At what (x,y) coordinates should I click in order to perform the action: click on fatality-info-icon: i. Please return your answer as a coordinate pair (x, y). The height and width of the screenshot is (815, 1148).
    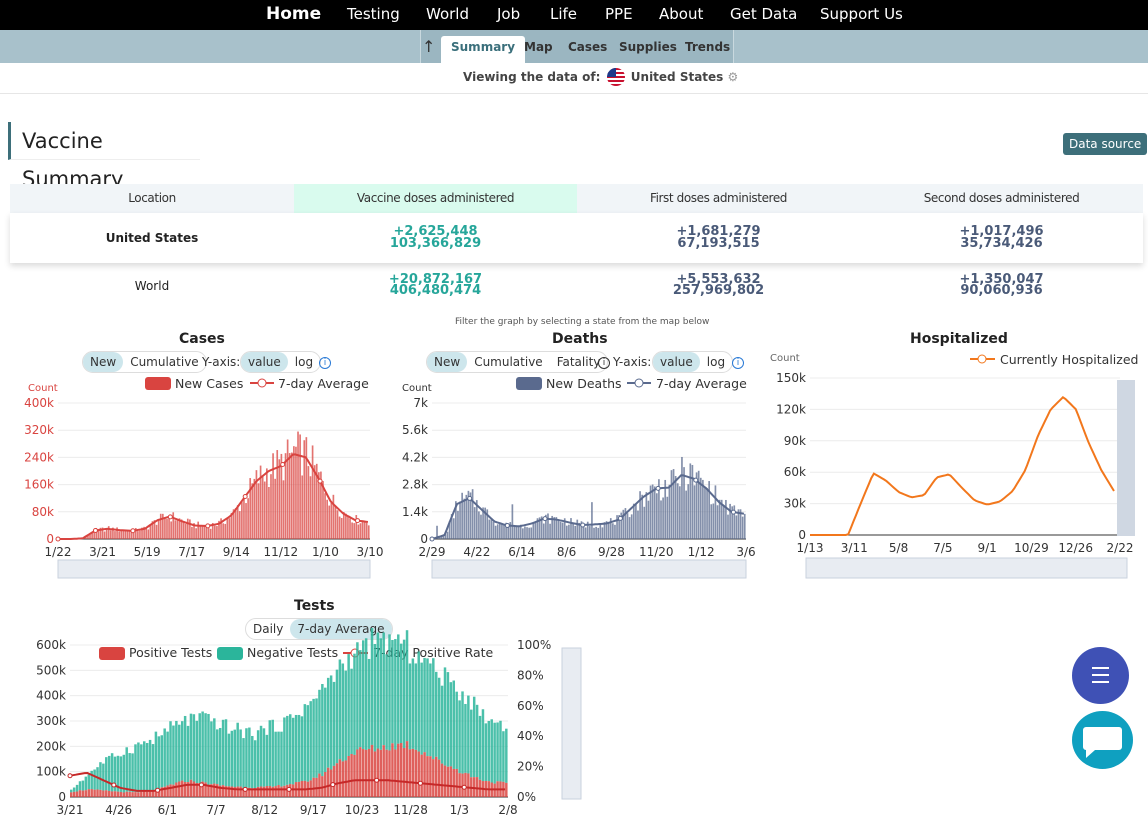
    Looking at the image, I should click on (604, 363).